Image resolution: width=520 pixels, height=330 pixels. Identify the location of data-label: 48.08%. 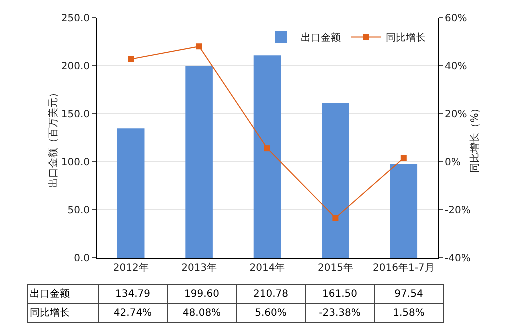
(202, 313).